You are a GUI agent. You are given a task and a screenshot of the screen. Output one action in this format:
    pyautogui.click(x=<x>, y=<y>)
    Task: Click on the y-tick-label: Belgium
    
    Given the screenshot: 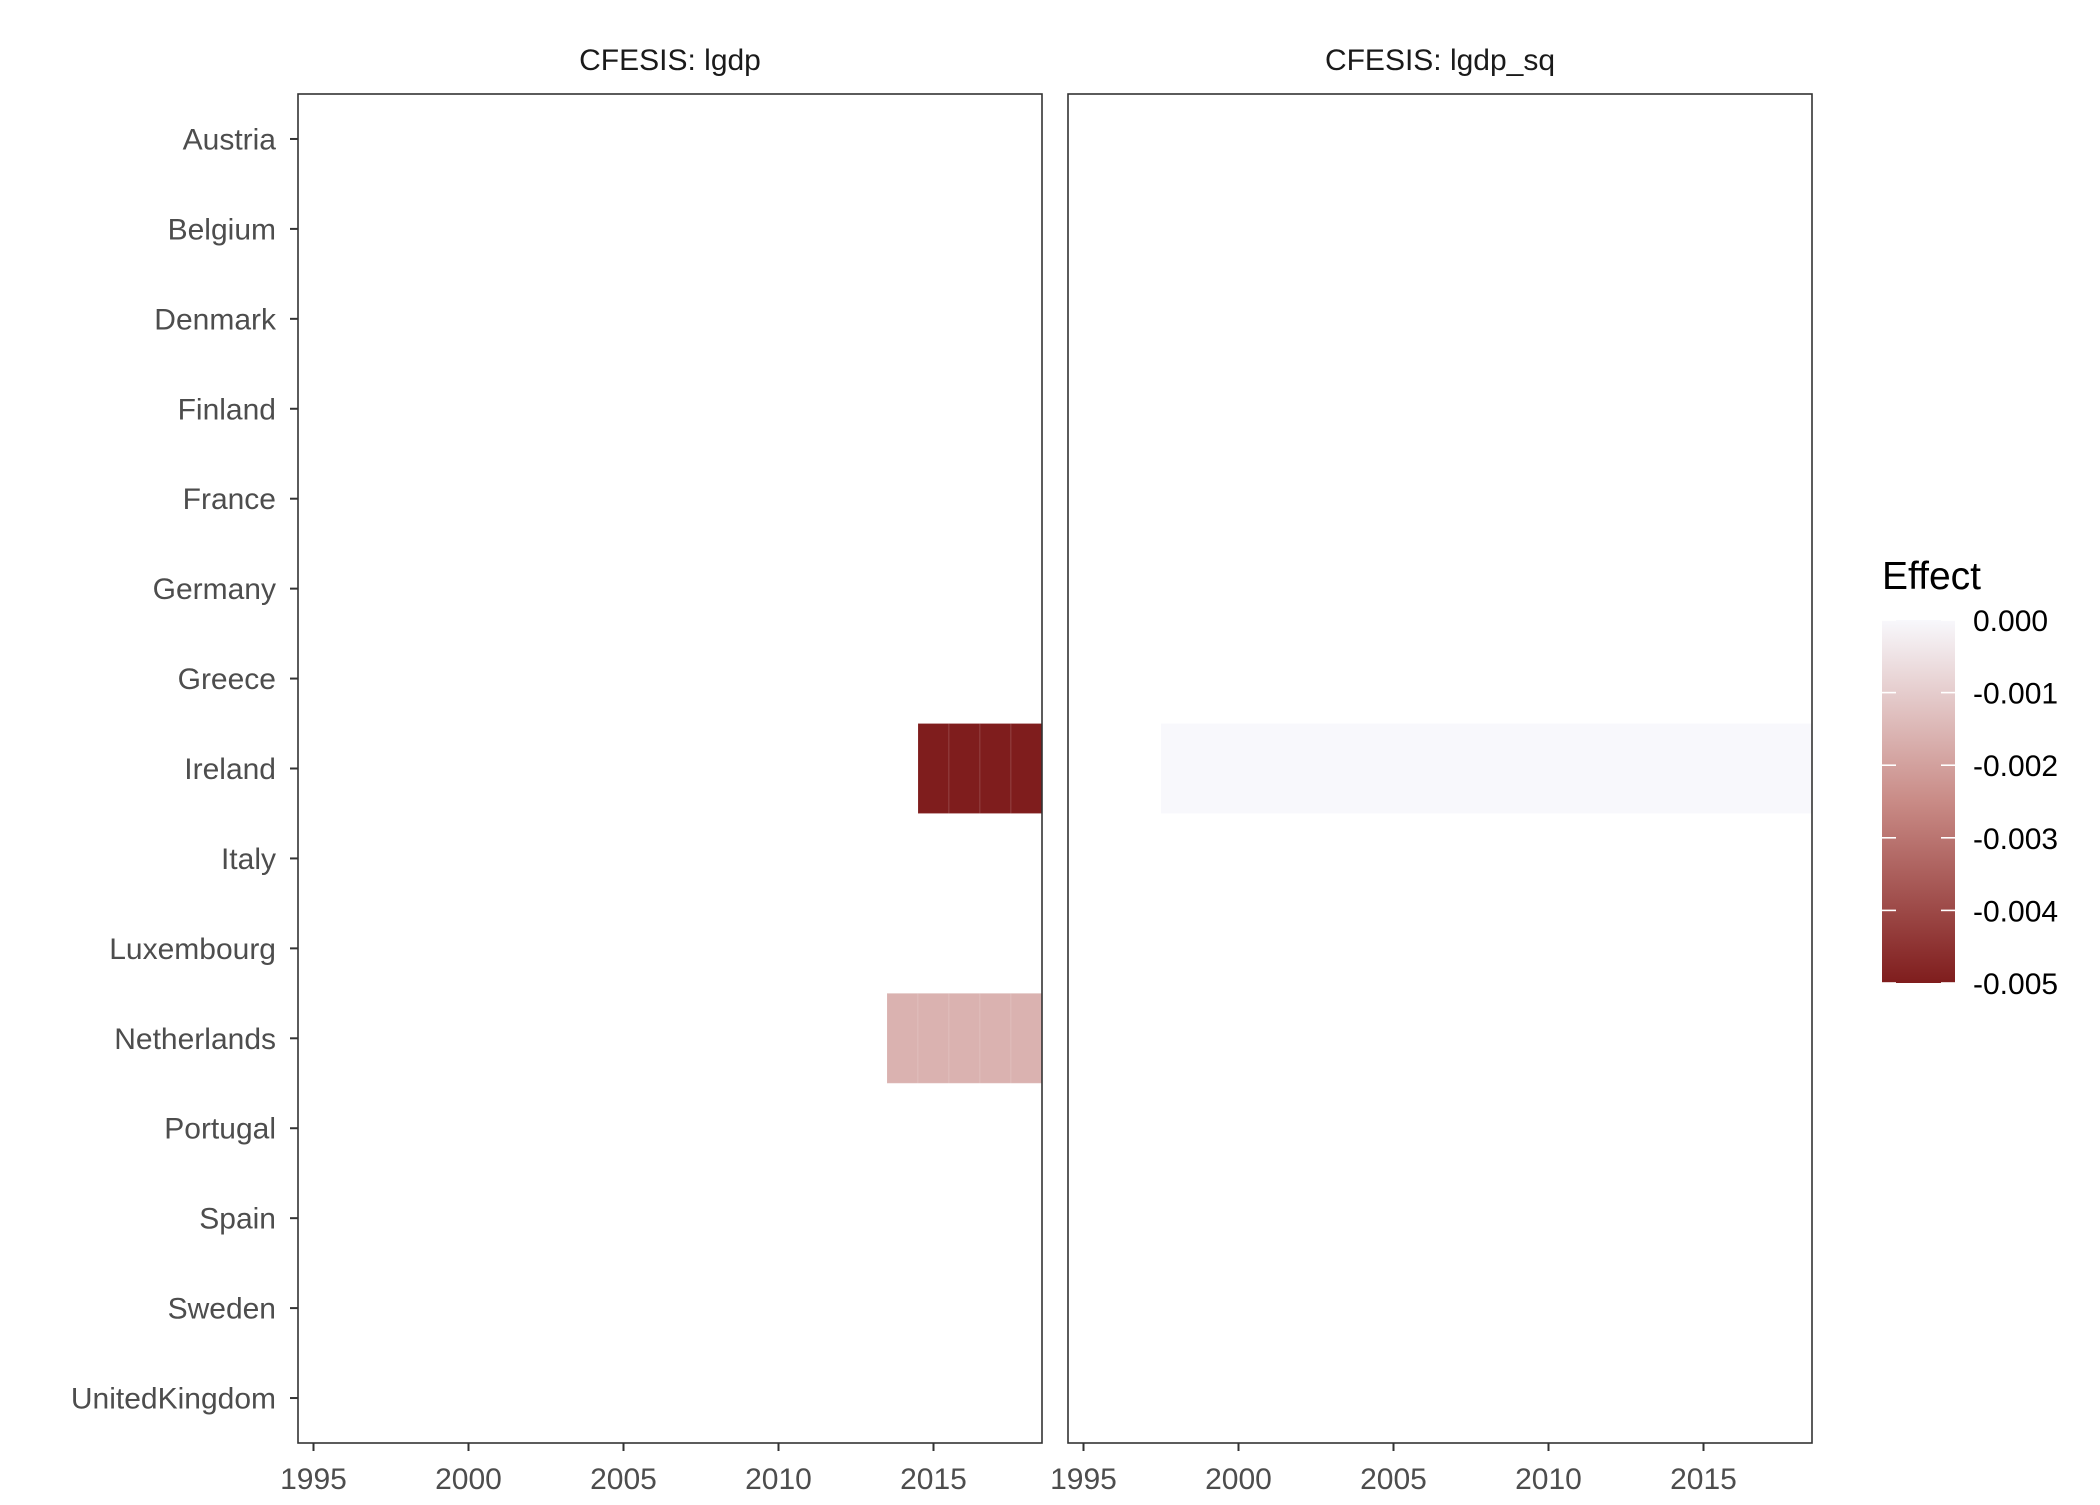 What is the action you would take?
    pyautogui.click(x=222, y=229)
    